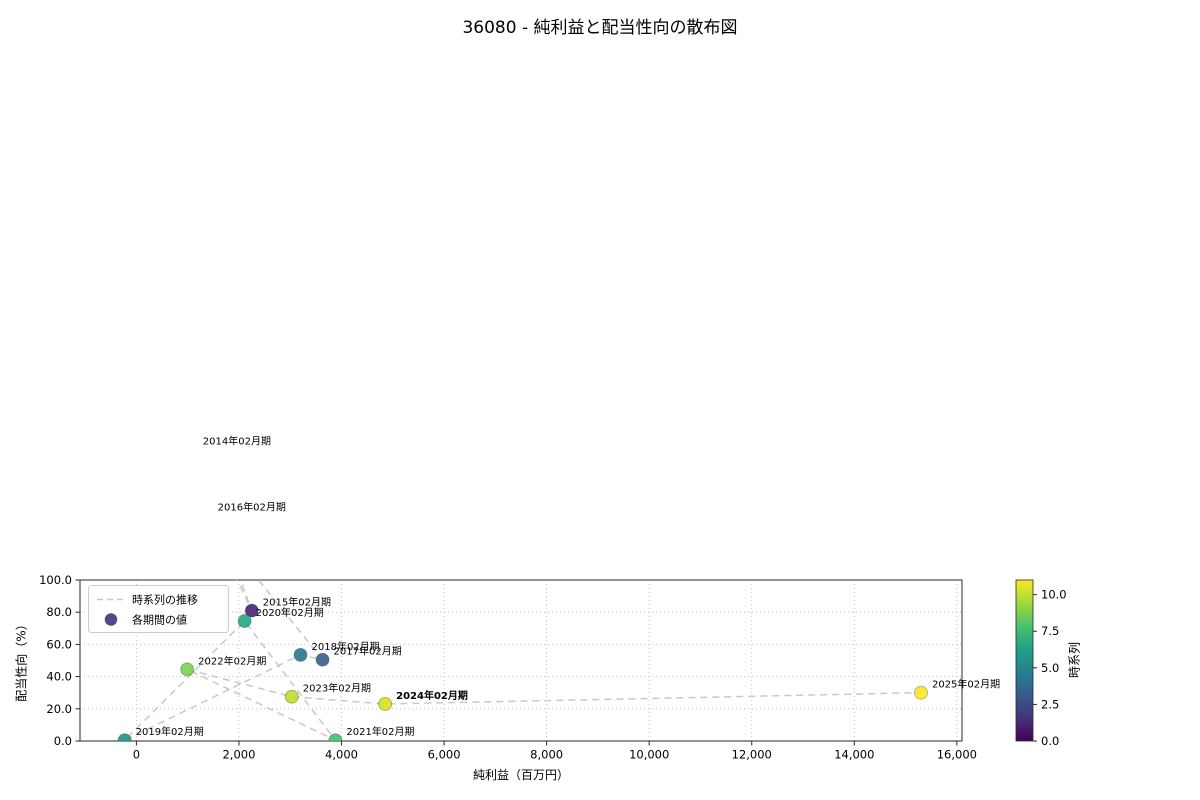 This screenshot has height=800, width=1200. I want to click on x-tick-label: 0, so click(136, 755).